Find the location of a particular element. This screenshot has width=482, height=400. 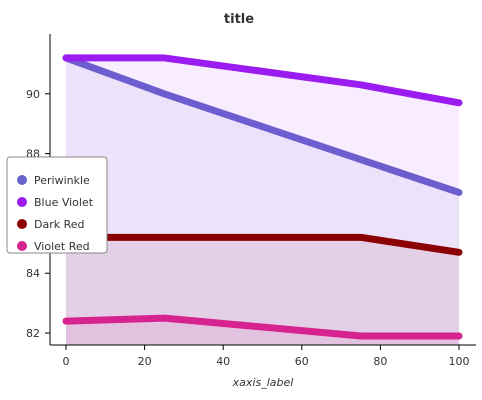

legend-box is located at coordinates (57, 205).